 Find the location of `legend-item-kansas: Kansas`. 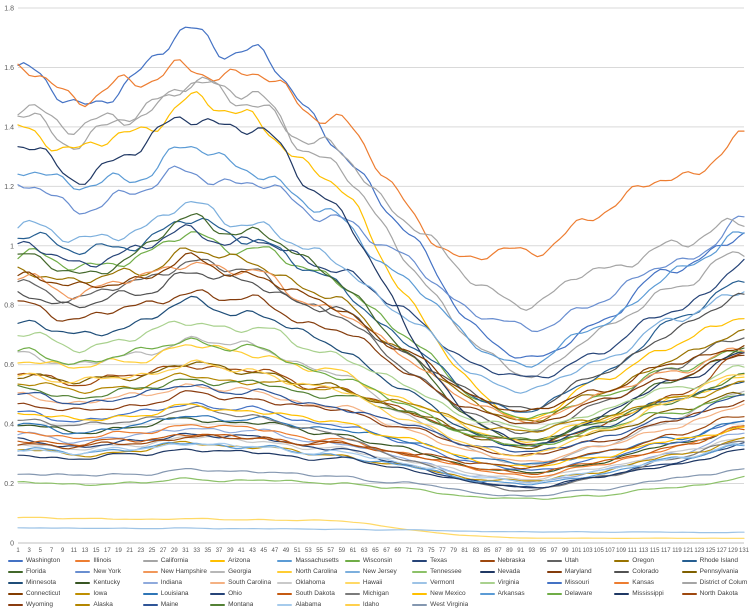

legend-item-kansas: Kansas is located at coordinates (646, 583).